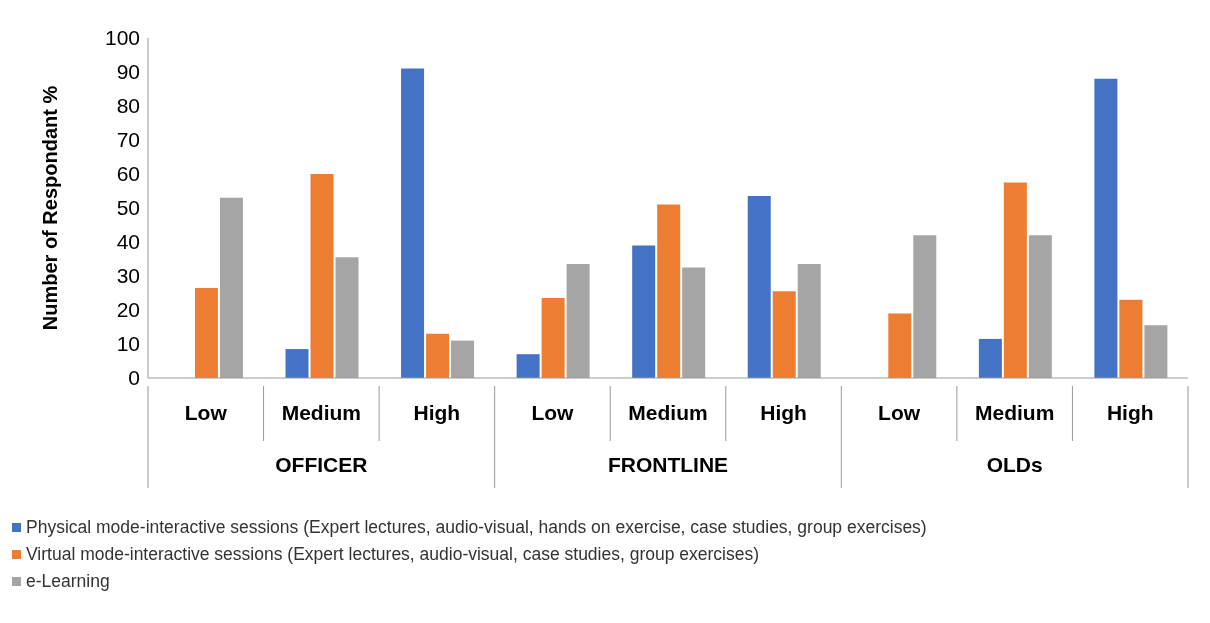  I want to click on y-tick-label: 20, so click(128, 310).